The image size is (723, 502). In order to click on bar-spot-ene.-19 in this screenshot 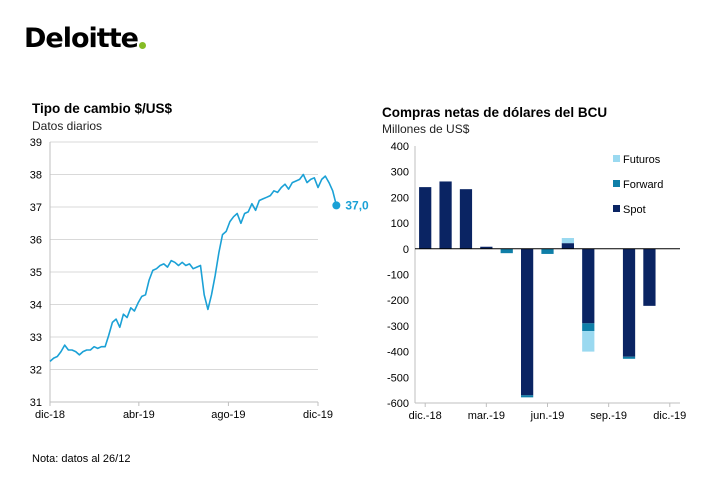, I will do `click(445, 215)`.